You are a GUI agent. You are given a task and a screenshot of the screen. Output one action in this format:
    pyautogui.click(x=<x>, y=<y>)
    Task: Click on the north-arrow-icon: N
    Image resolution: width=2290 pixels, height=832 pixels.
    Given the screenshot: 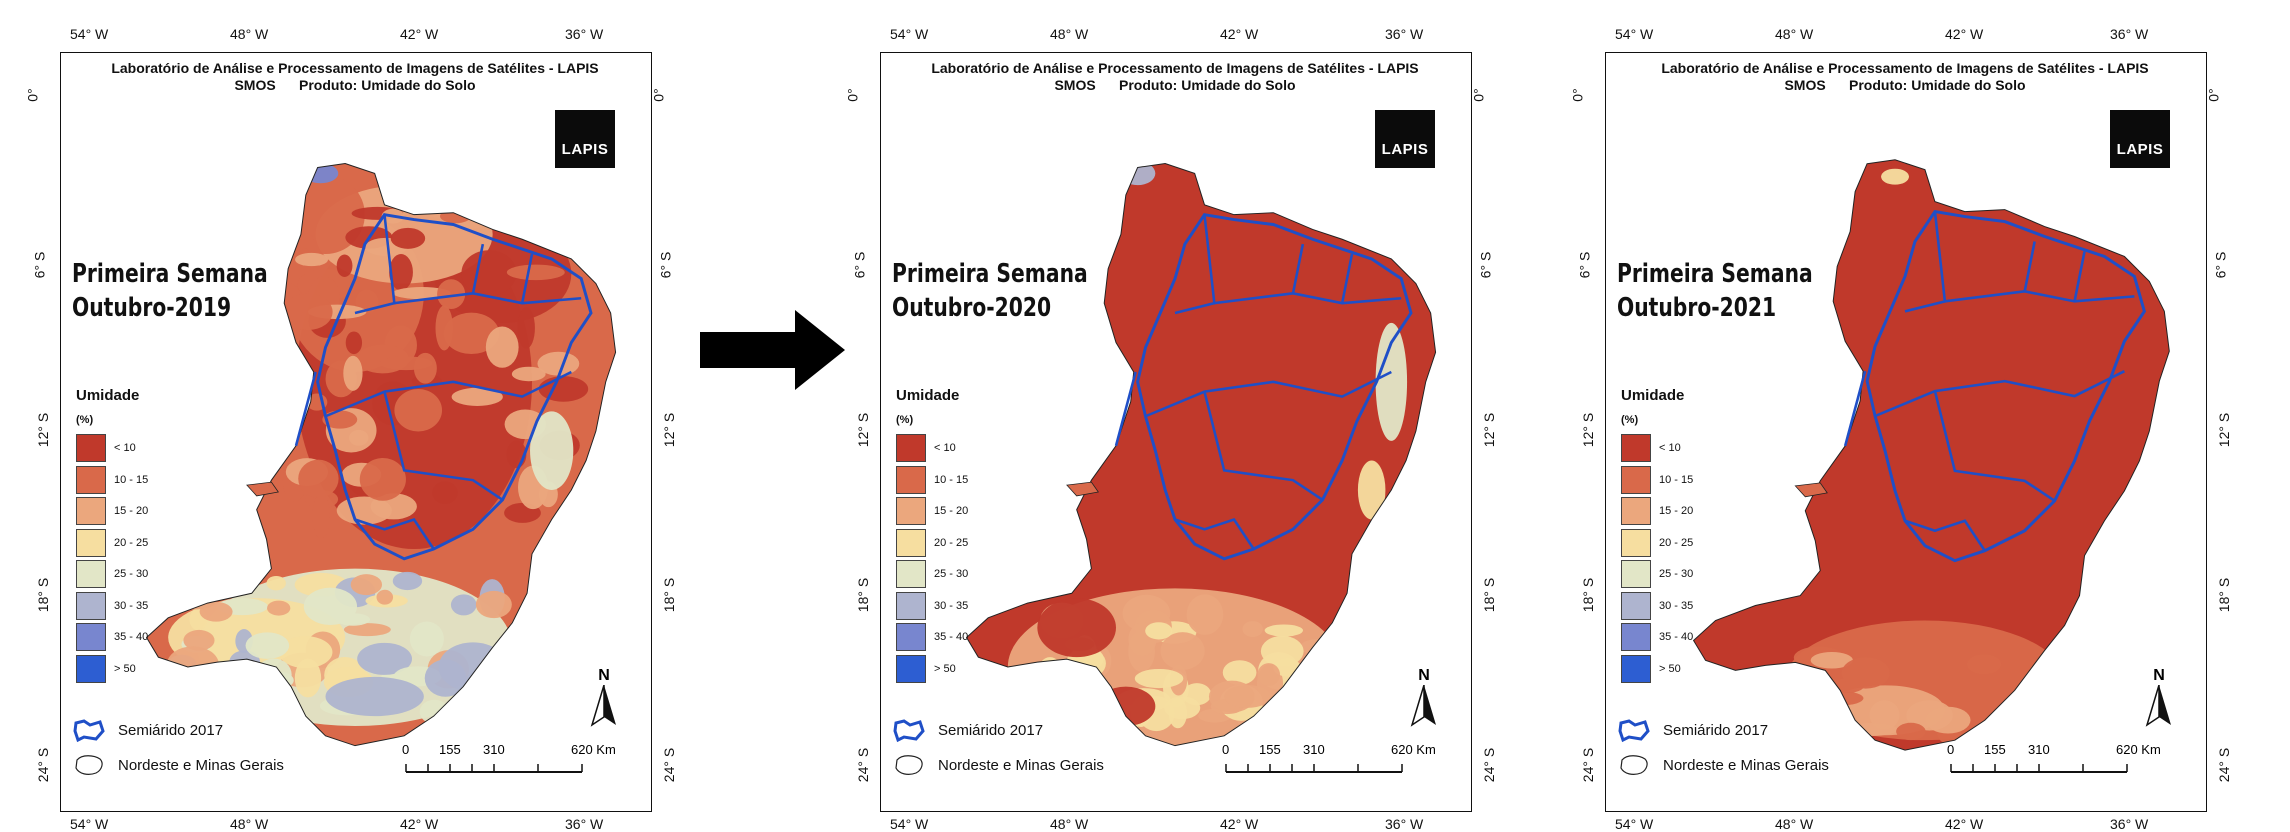 What is the action you would take?
    pyautogui.click(x=1424, y=699)
    